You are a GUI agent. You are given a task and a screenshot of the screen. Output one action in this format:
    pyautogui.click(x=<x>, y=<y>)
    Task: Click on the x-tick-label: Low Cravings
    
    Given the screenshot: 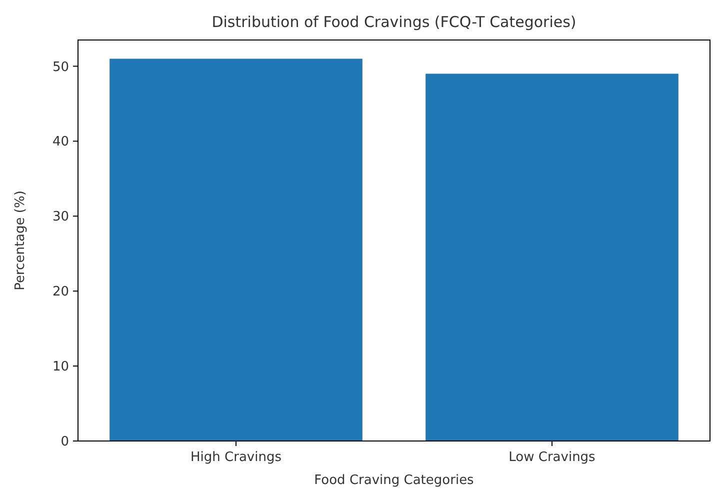 What is the action you would take?
    pyautogui.click(x=552, y=457)
    